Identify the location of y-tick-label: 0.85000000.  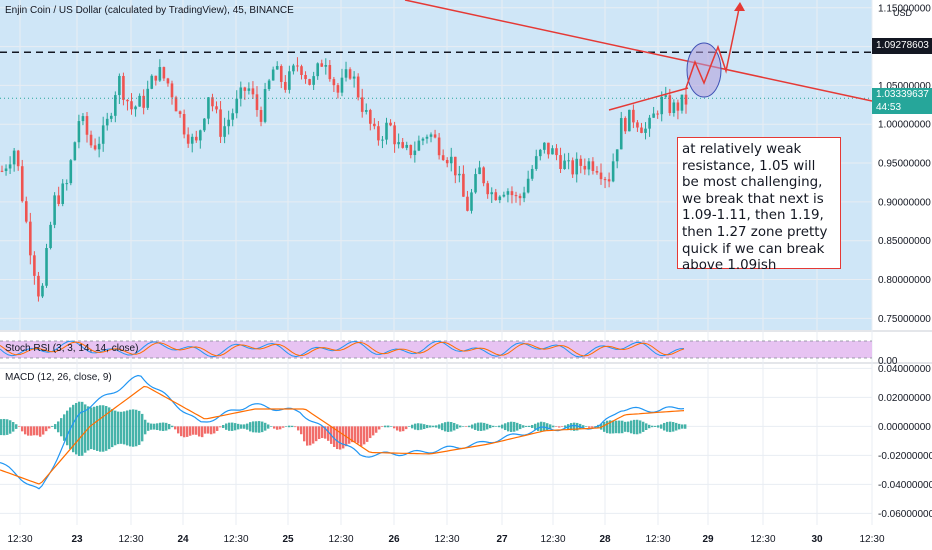
(904, 241).